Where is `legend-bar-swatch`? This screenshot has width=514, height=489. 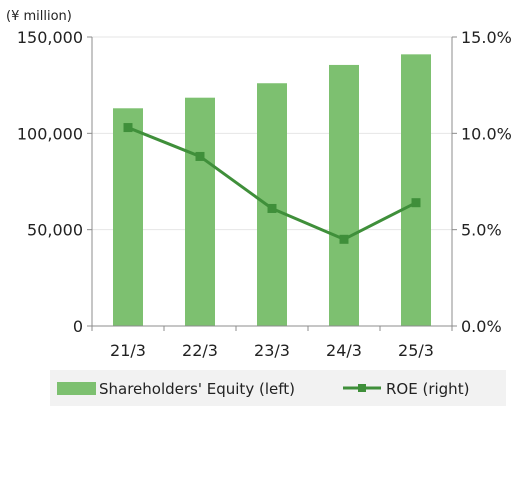 legend-bar-swatch is located at coordinates (76, 388).